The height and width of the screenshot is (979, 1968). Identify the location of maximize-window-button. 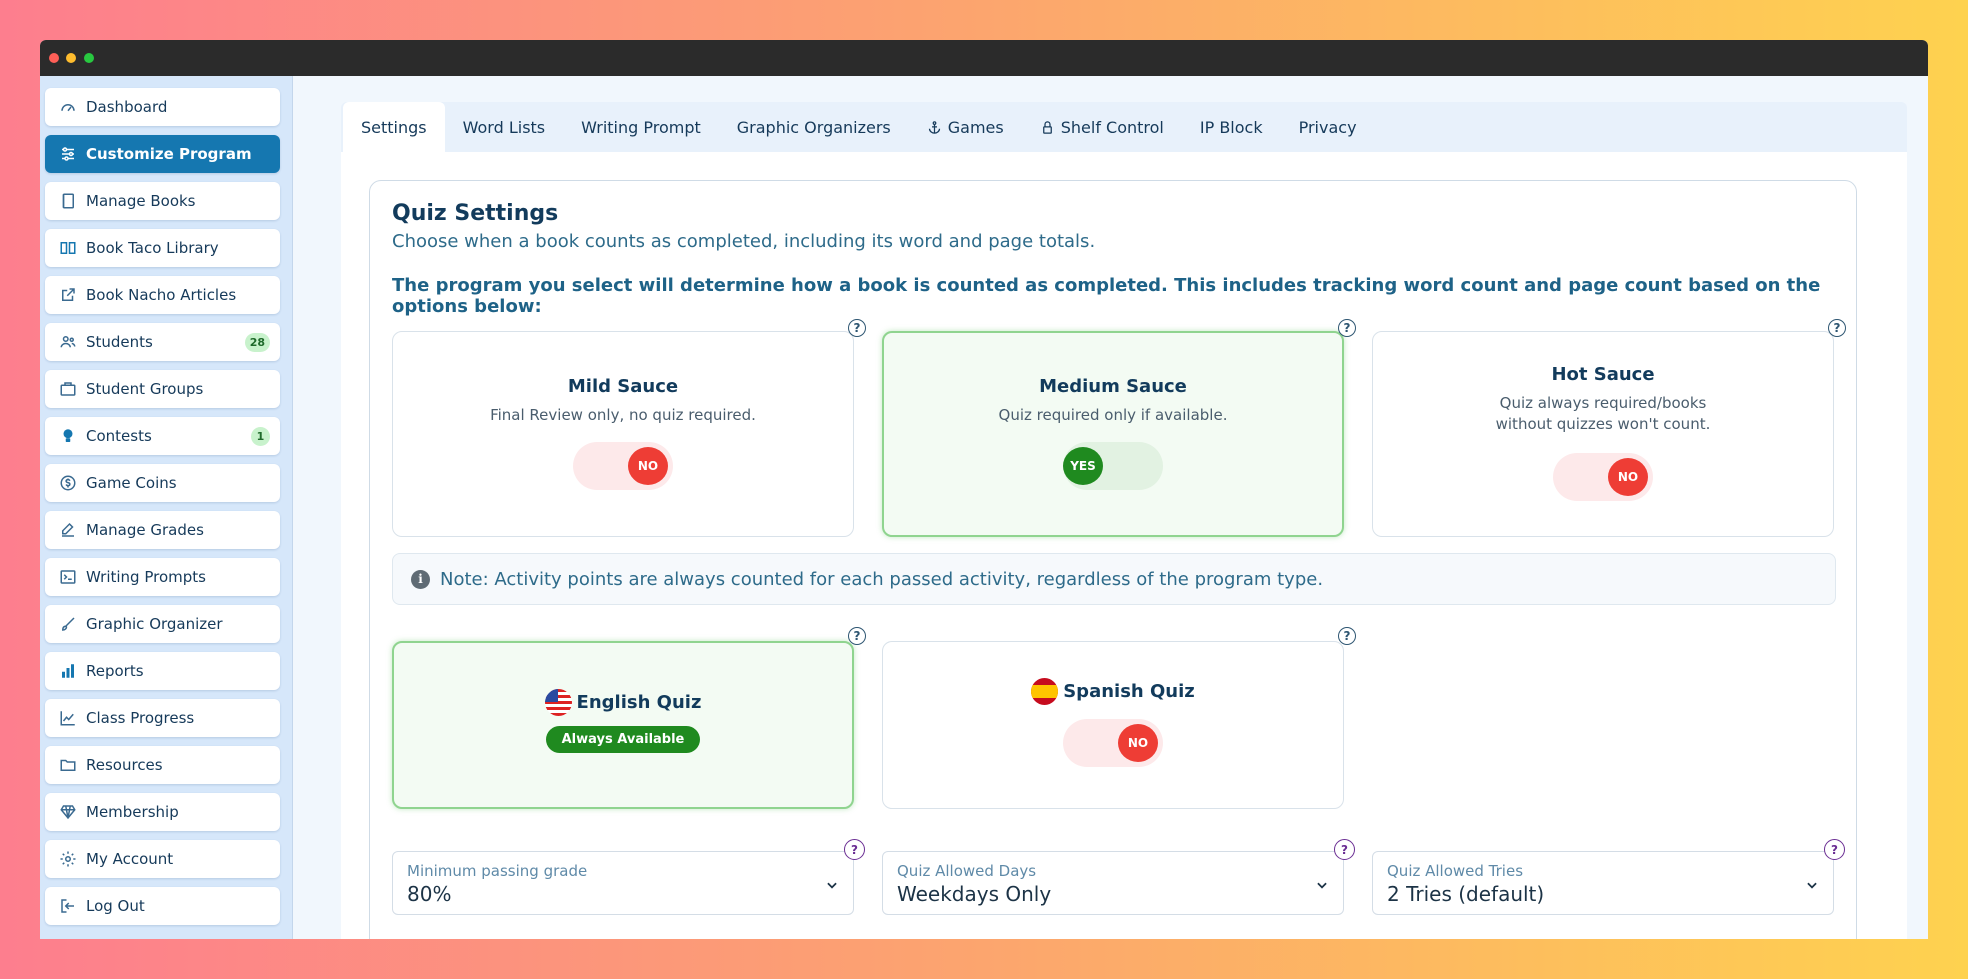
(89, 58).